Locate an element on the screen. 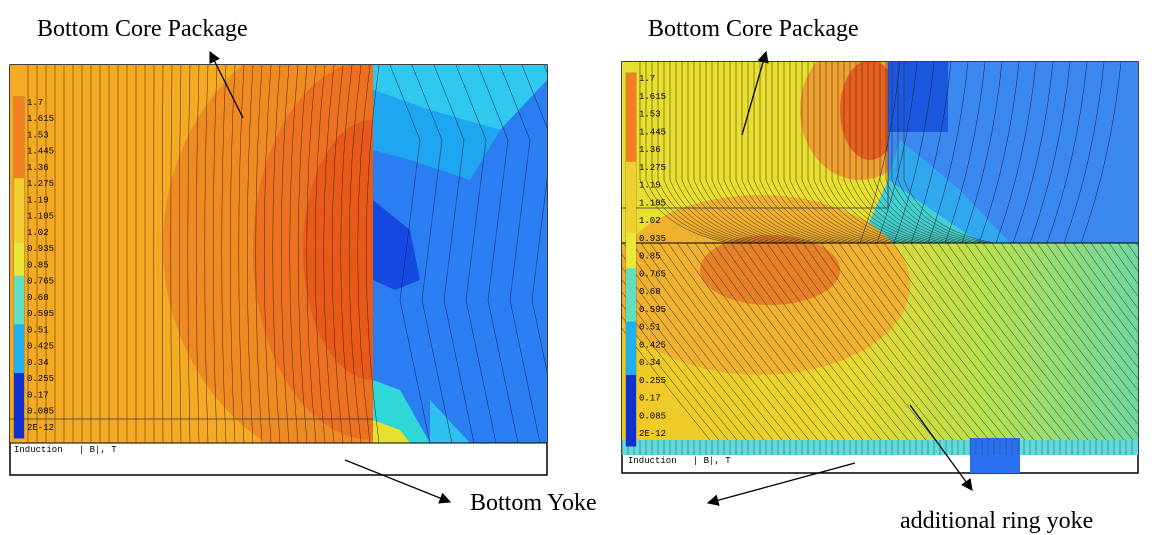 Image resolution: width=1159 pixels, height=535 pixels. legend-label: 0.935 is located at coordinates (652, 239).